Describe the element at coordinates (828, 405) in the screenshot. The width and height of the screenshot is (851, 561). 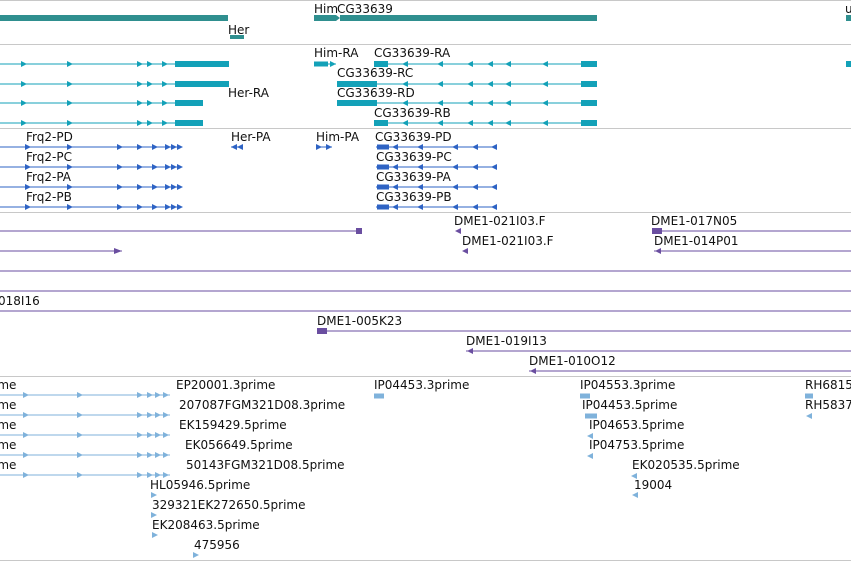
I see `est-label-rh5837: RH5837` at that location.